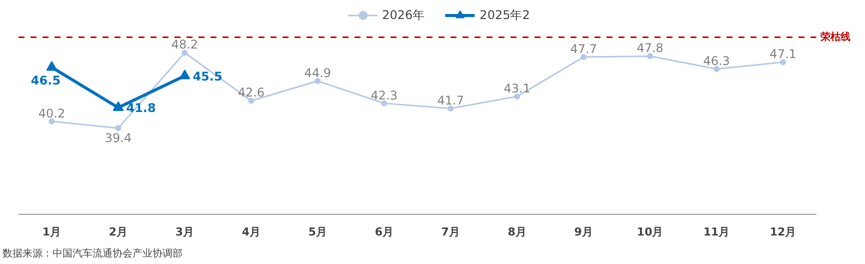 Image resolution: width=865 pixels, height=264 pixels. What do you see at coordinates (716, 61) in the screenshot?
I see `data-label: 46.3` at bounding box center [716, 61].